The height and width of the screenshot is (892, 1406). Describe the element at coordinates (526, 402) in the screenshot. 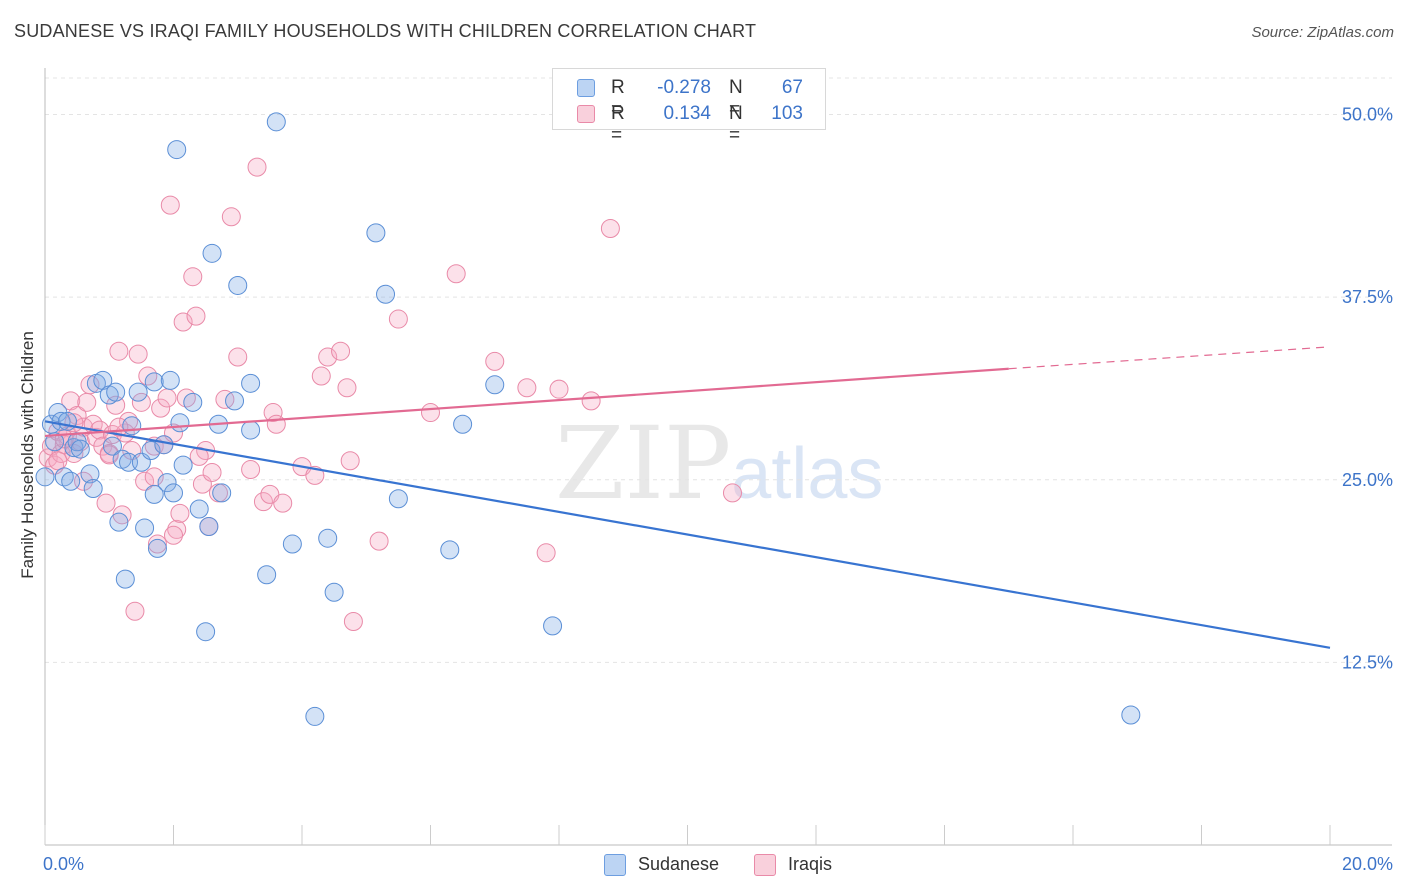

I see `iraqis-trend-line` at that location.